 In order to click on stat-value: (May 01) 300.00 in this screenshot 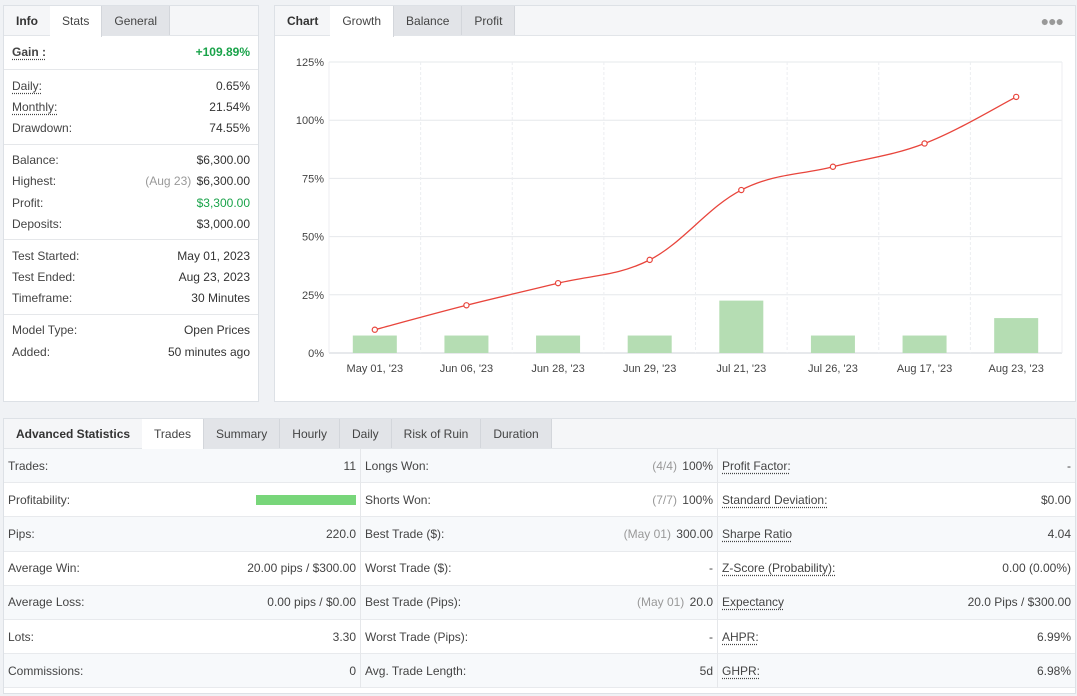, I will do `click(668, 534)`.